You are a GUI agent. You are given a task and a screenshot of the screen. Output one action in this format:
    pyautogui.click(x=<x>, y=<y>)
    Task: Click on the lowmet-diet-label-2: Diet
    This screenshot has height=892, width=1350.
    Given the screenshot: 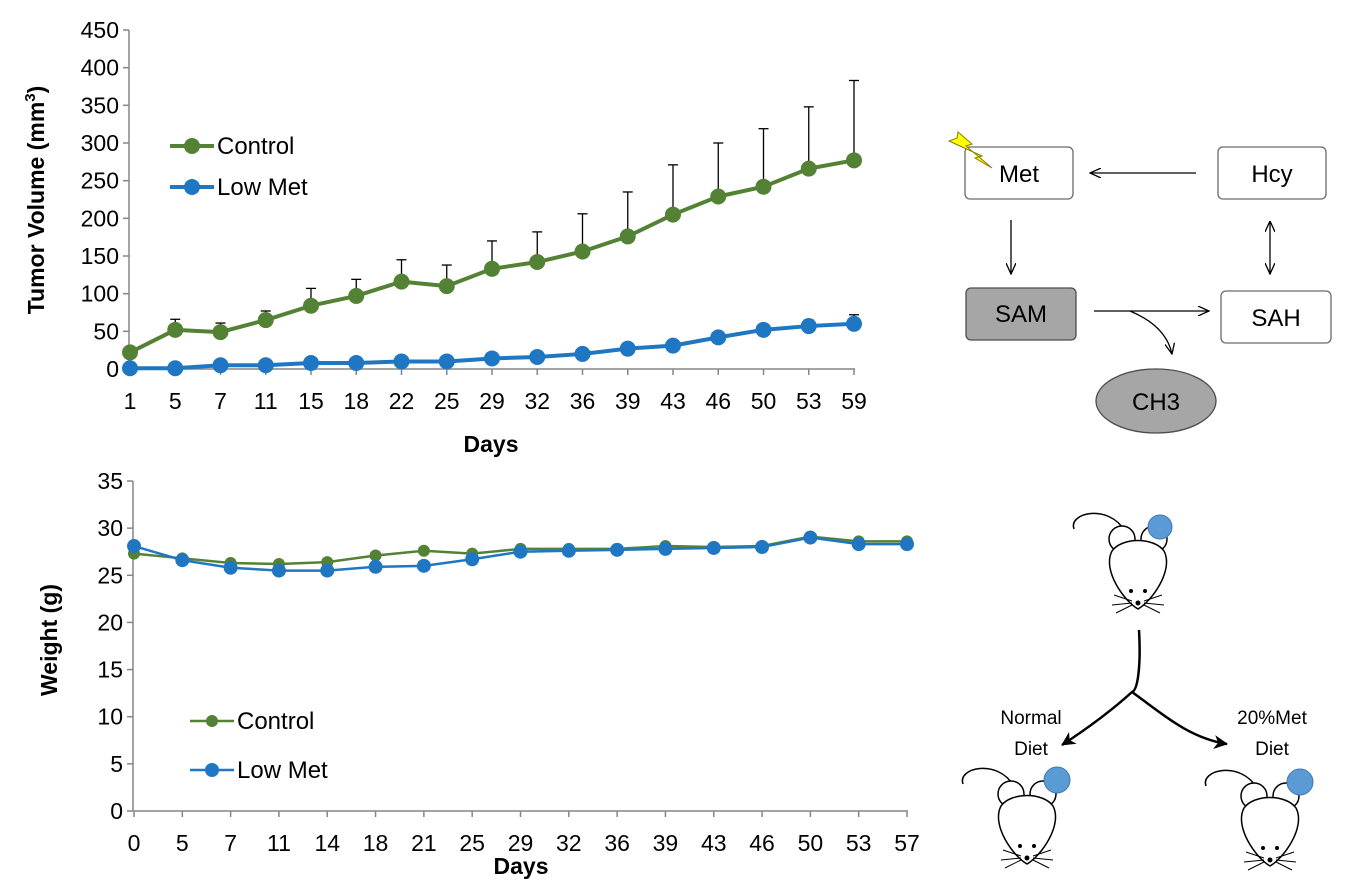 What is the action you would take?
    pyautogui.click(x=1272, y=749)
    